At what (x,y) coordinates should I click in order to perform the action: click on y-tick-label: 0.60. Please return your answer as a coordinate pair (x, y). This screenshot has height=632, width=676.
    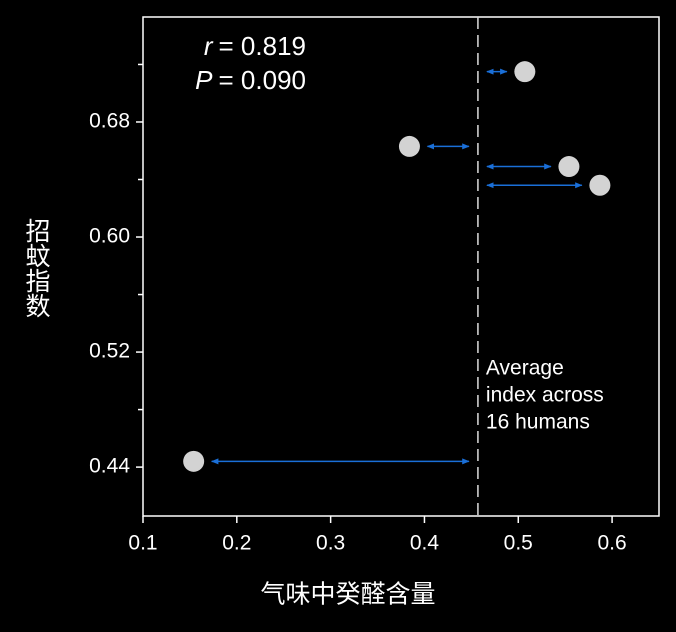
    Looking at the image, I should click on (109, 236).